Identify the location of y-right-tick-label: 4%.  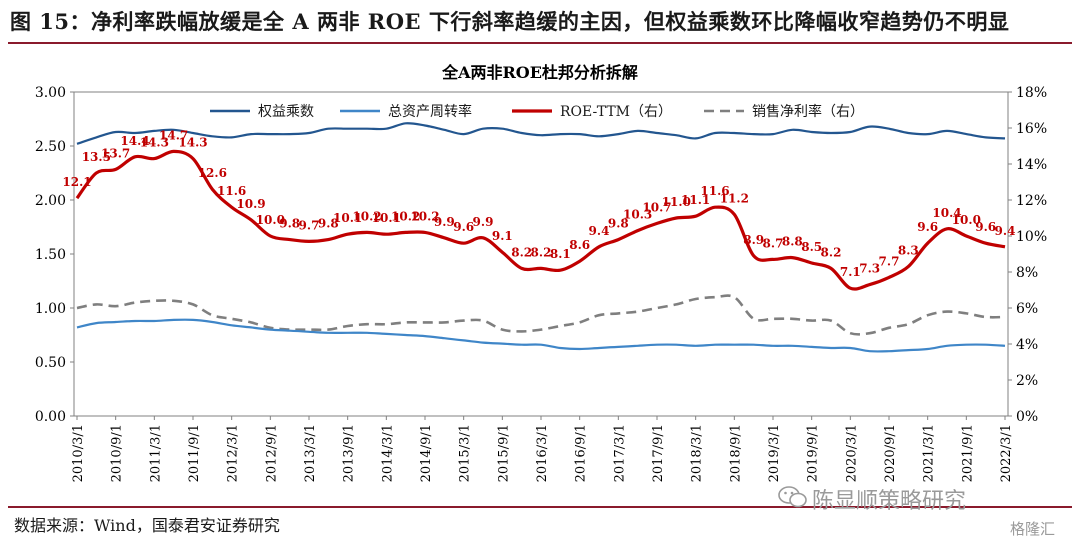
(1027, 345).